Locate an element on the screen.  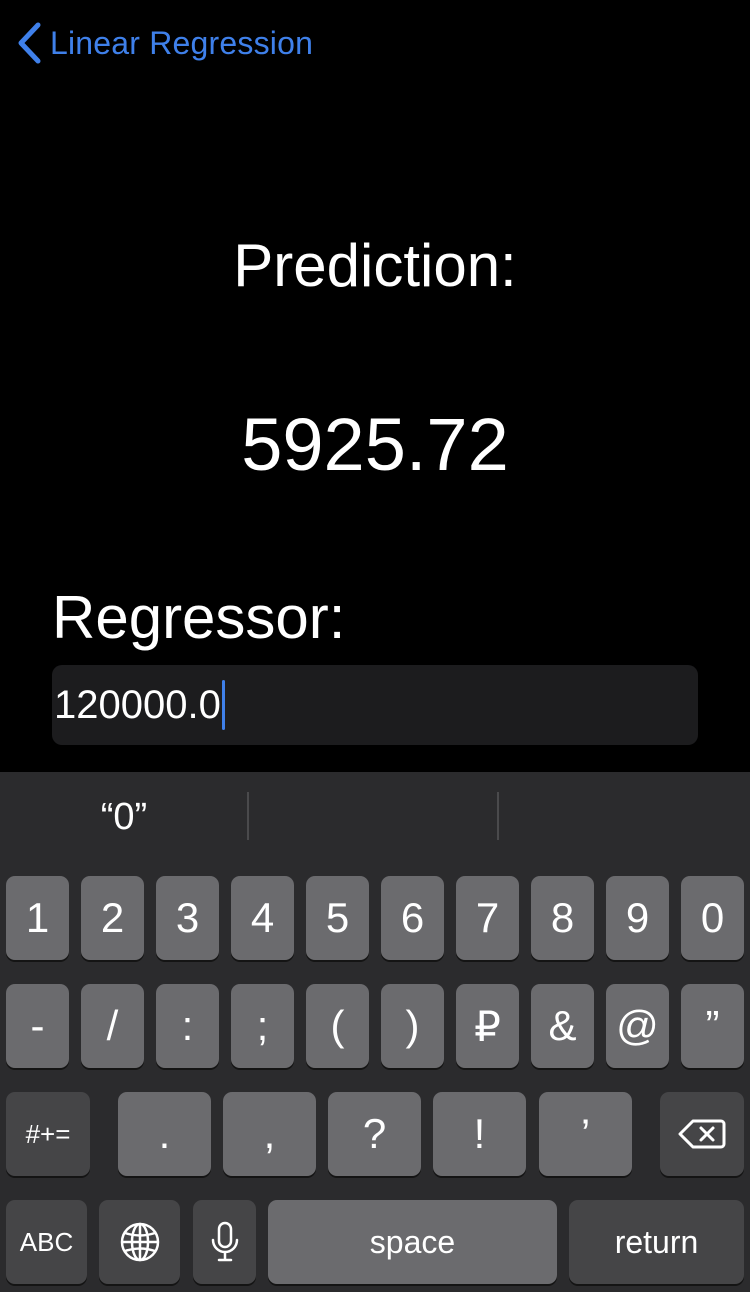
key-4: 4 is located at coordinates (262, 918).